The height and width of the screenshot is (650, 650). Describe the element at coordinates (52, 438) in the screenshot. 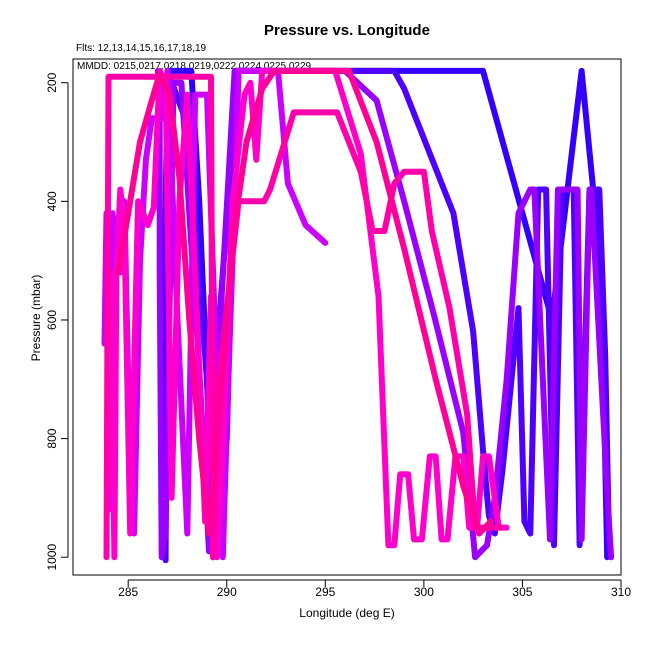

I see `y-tick-label: 800` at that location.